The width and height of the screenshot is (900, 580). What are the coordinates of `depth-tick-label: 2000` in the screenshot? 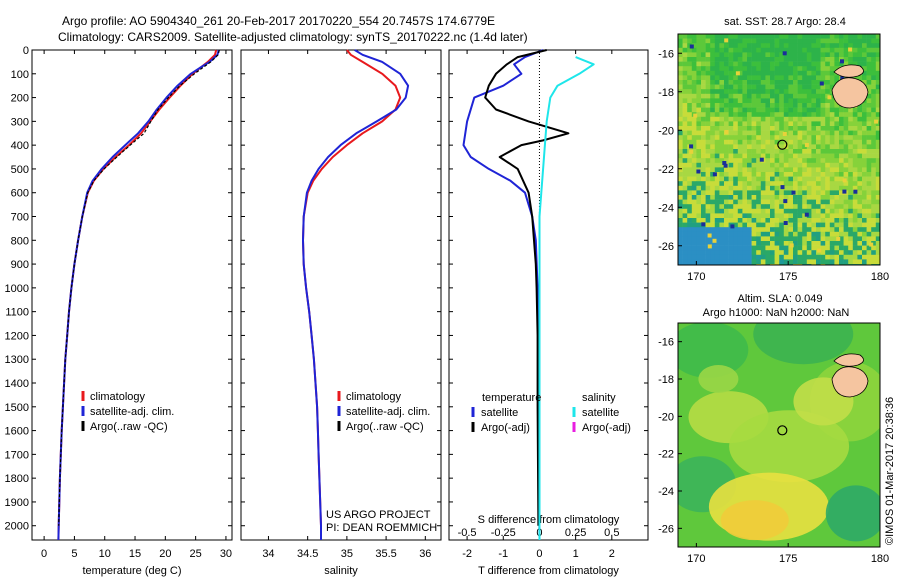 It's located at (17, 527).